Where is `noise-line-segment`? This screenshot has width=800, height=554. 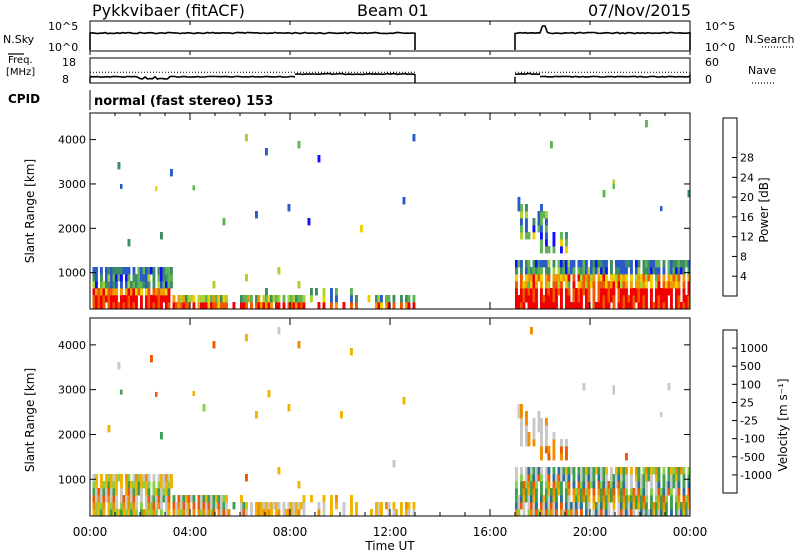 noise-line-segment is located at coordinates (602, 37).